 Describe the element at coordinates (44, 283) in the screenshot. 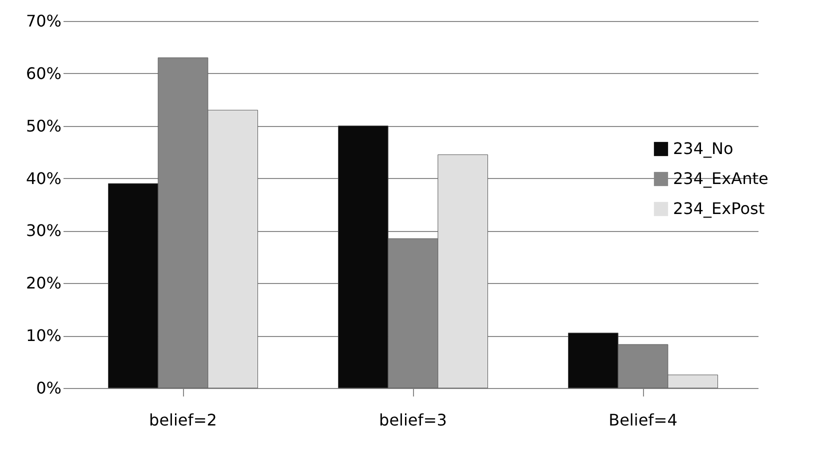

I see `y-tick-label: 20%` at that location.